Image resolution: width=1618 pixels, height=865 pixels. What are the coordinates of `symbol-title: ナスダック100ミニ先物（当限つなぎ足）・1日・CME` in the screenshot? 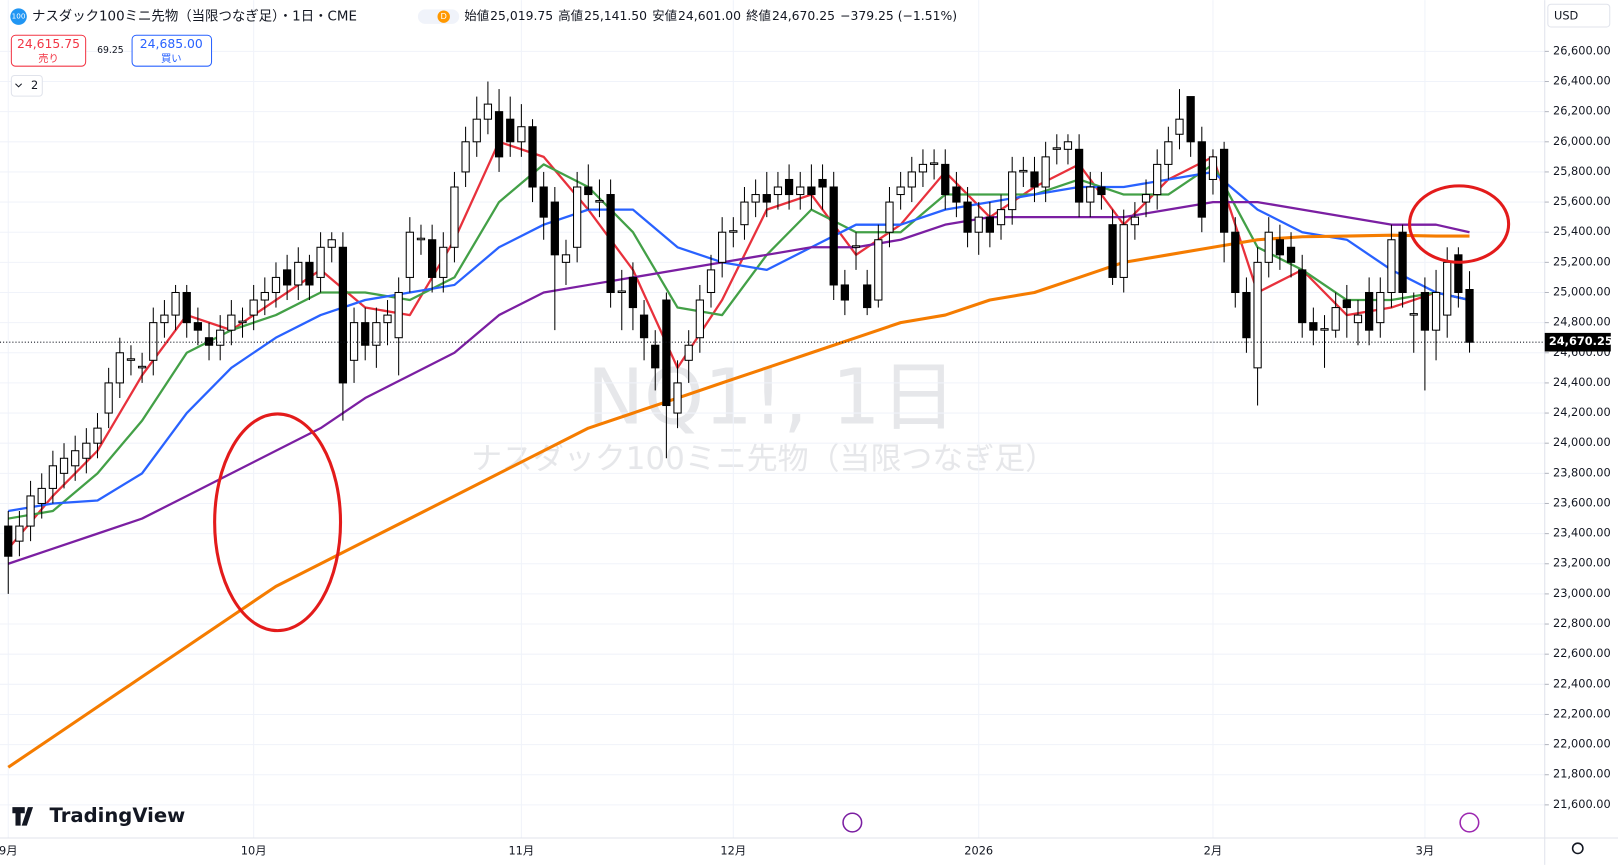 It's located at (194, 17).